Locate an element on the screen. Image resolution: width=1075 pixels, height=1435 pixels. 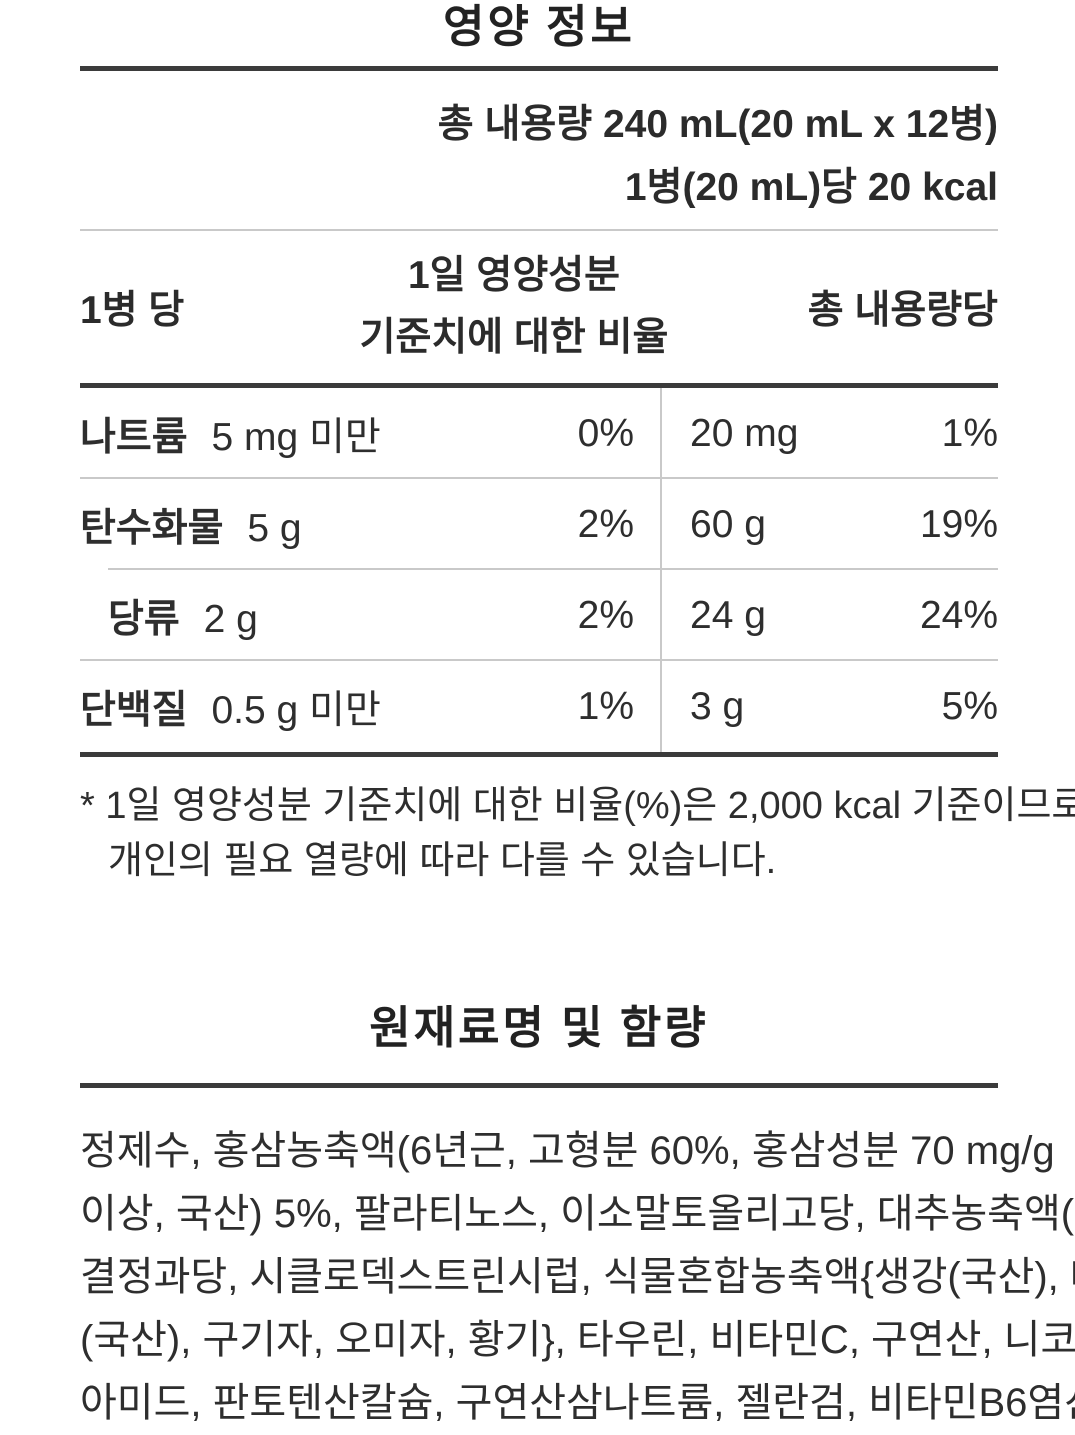
sugars-name: 당류 is located at coordinates (144, 619).